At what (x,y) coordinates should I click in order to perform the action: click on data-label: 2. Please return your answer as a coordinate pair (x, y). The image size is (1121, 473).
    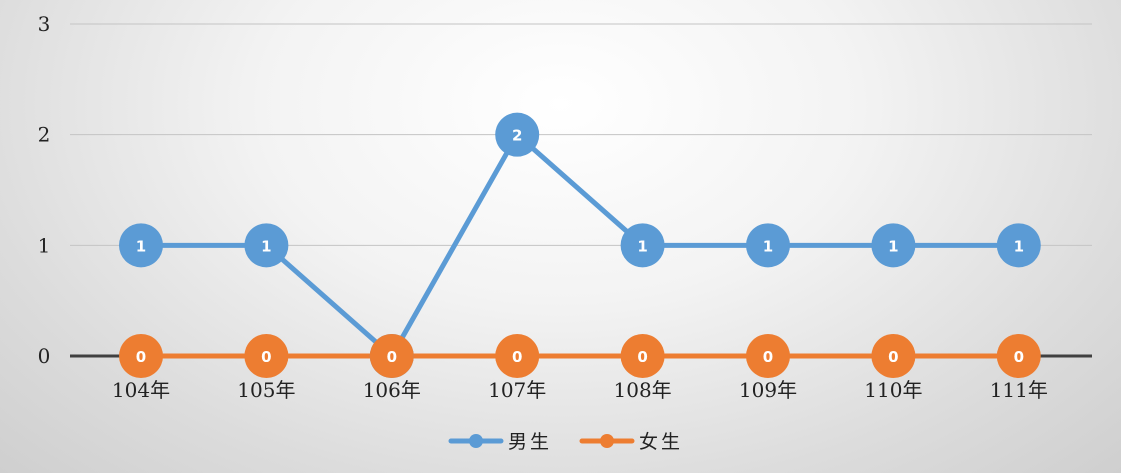
    Looking at the image, I should click on (517, 136).